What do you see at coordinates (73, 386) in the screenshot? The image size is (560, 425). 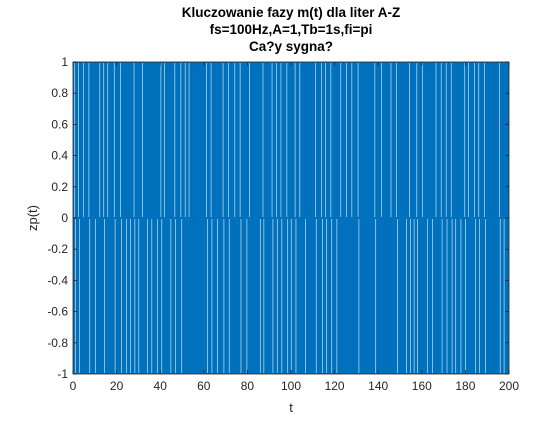 I see `x-tick-label: 0` at bounding box center [73, 386].